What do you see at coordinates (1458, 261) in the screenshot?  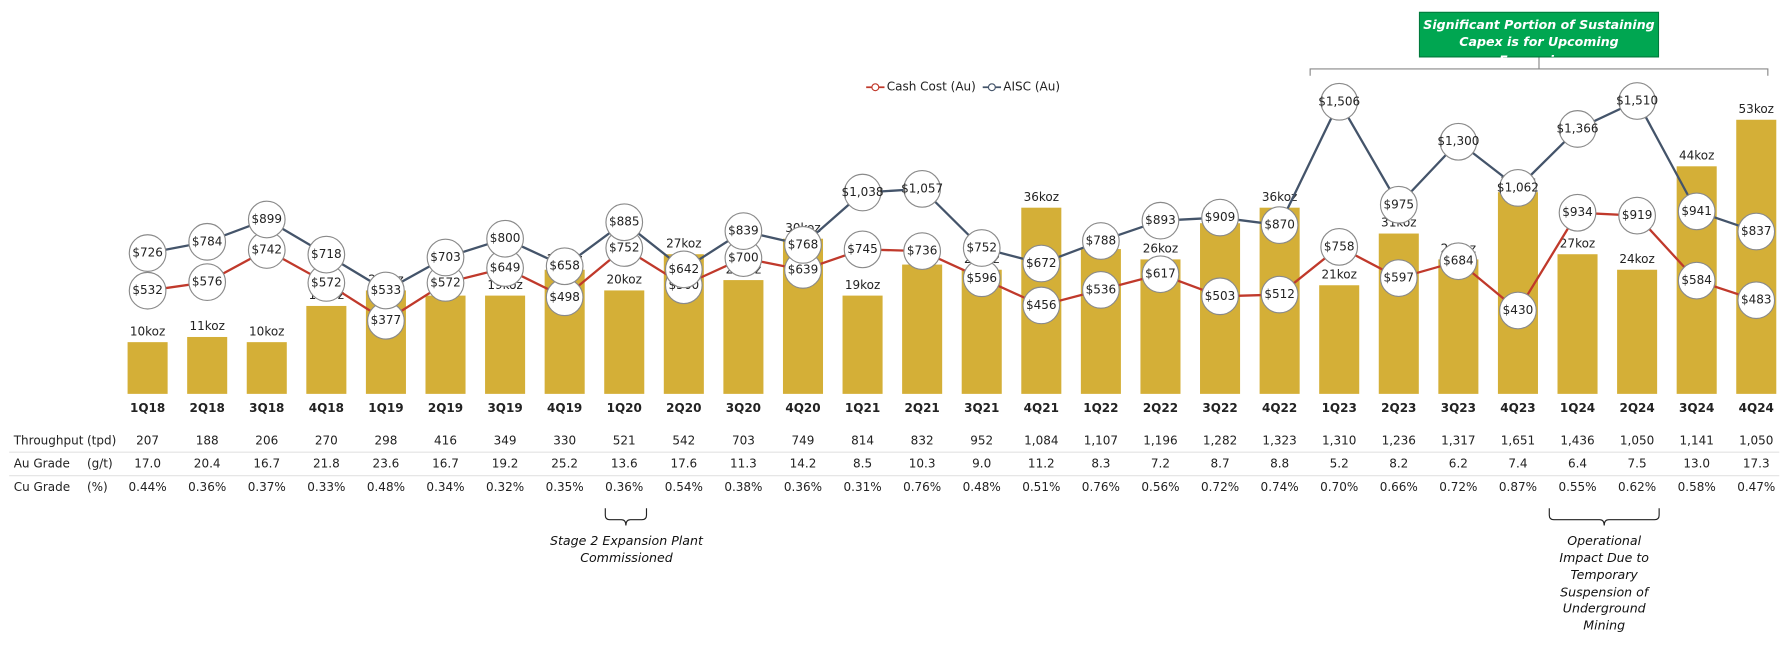 I see `marker-label: $684` at bounding box center [1458, 261].